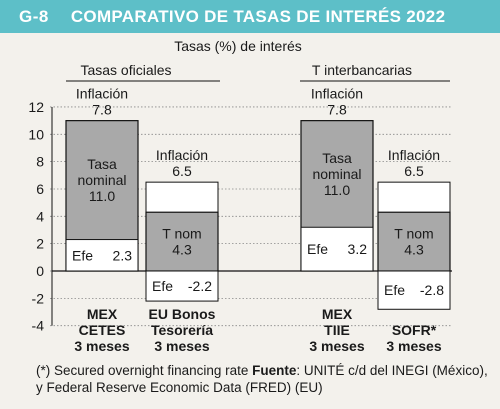  Describe the element at coordinates (102, 330) in the screenshot. I see `category-label: CETES` at that location.